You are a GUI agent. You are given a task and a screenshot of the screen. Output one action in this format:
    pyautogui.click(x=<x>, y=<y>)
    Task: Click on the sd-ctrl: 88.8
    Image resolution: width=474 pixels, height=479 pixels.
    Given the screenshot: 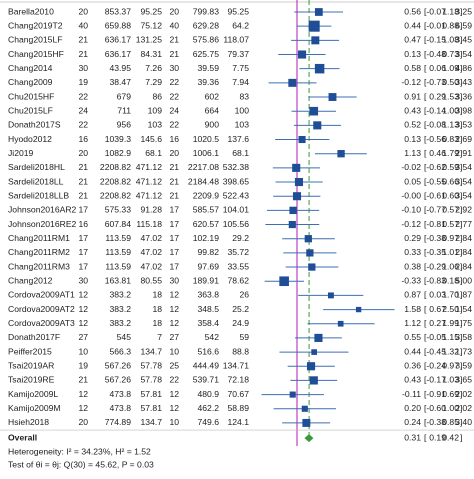 What is the action you would take?
    pyautogui.click(x=240, y=351)
    